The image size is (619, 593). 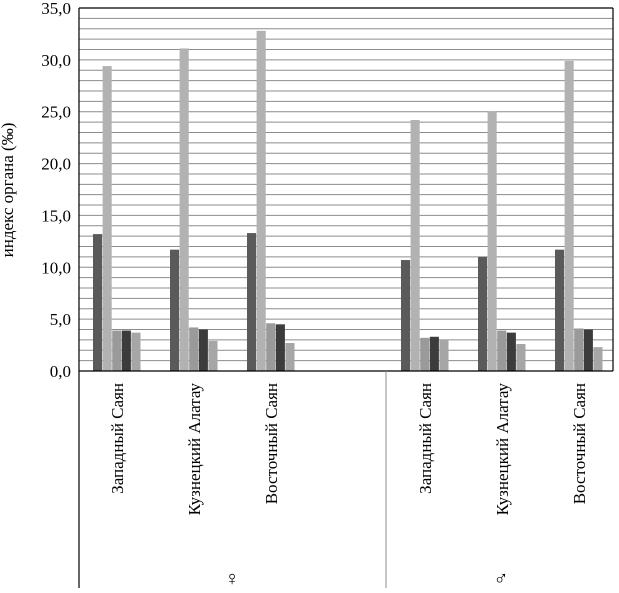 I want to click on y-tick-label: 35,0, so click(x=56, y=9).